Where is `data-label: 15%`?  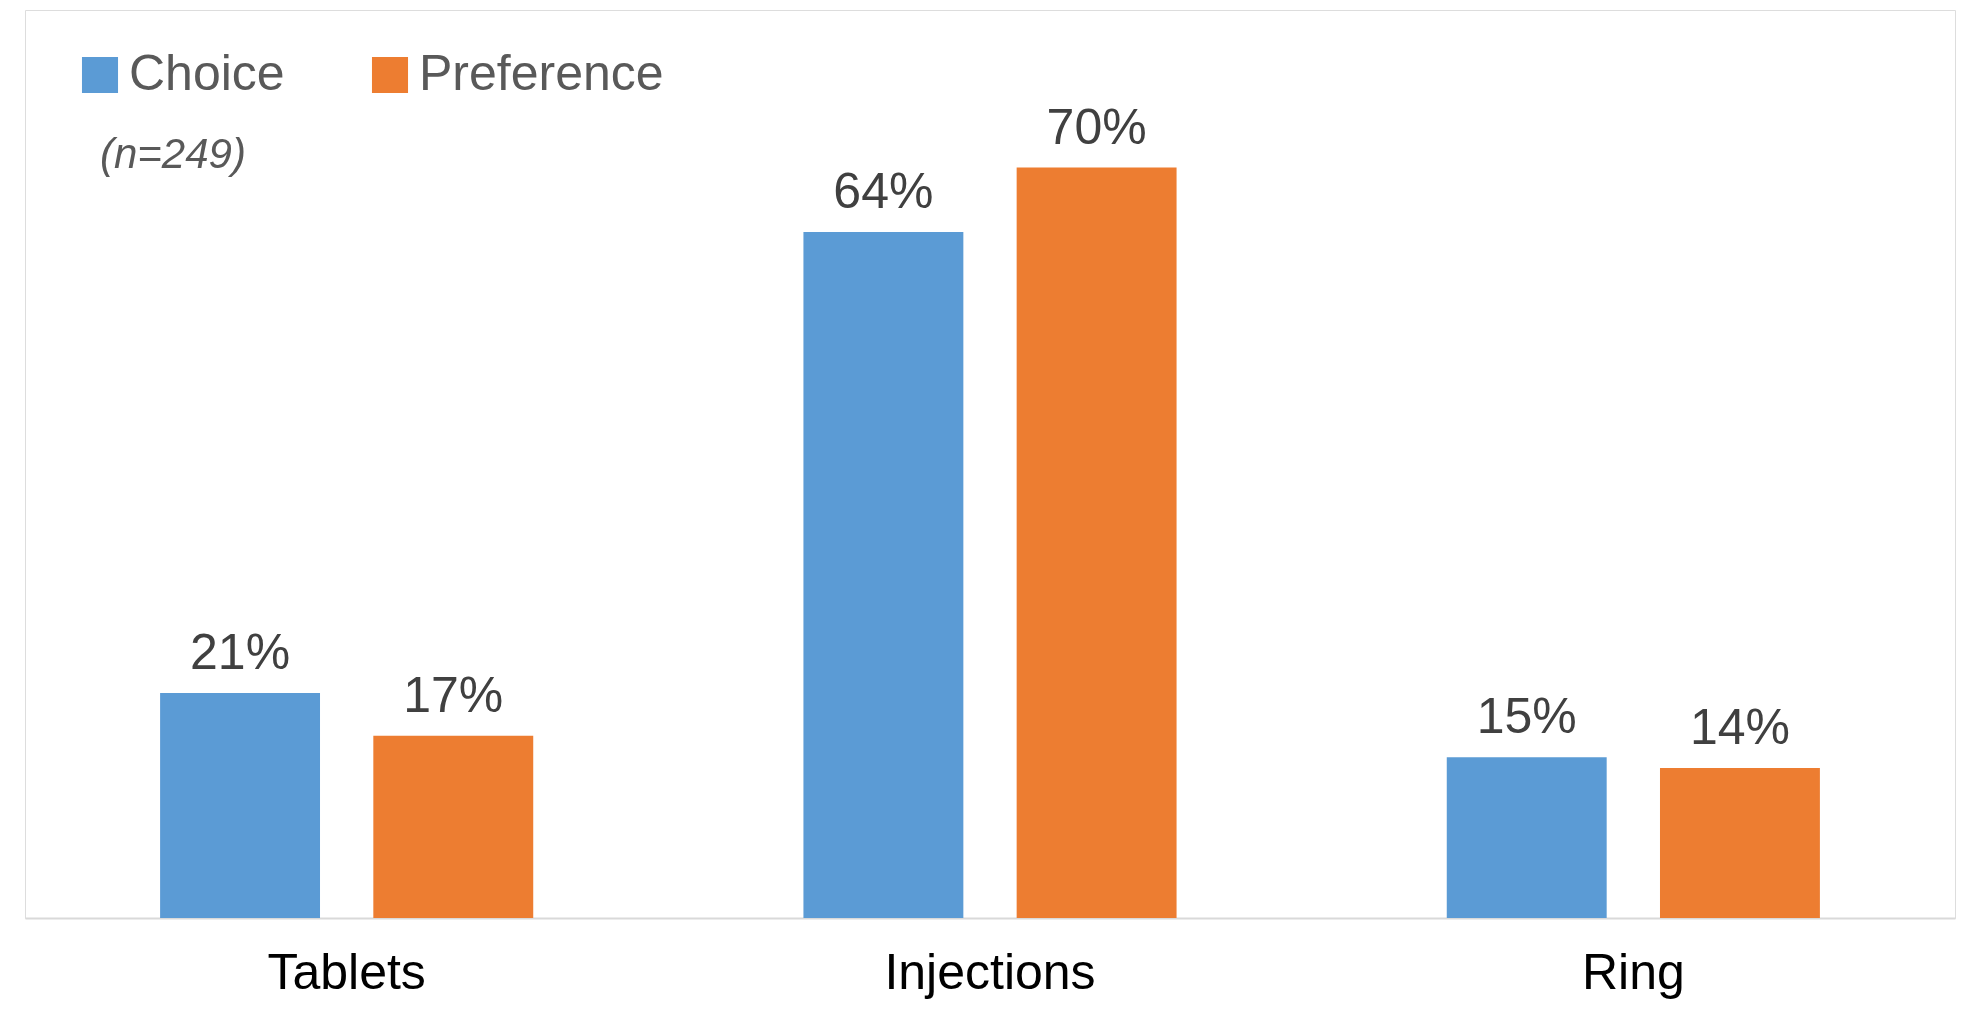
data-label: 15% is located at coordinates (1526, 716).